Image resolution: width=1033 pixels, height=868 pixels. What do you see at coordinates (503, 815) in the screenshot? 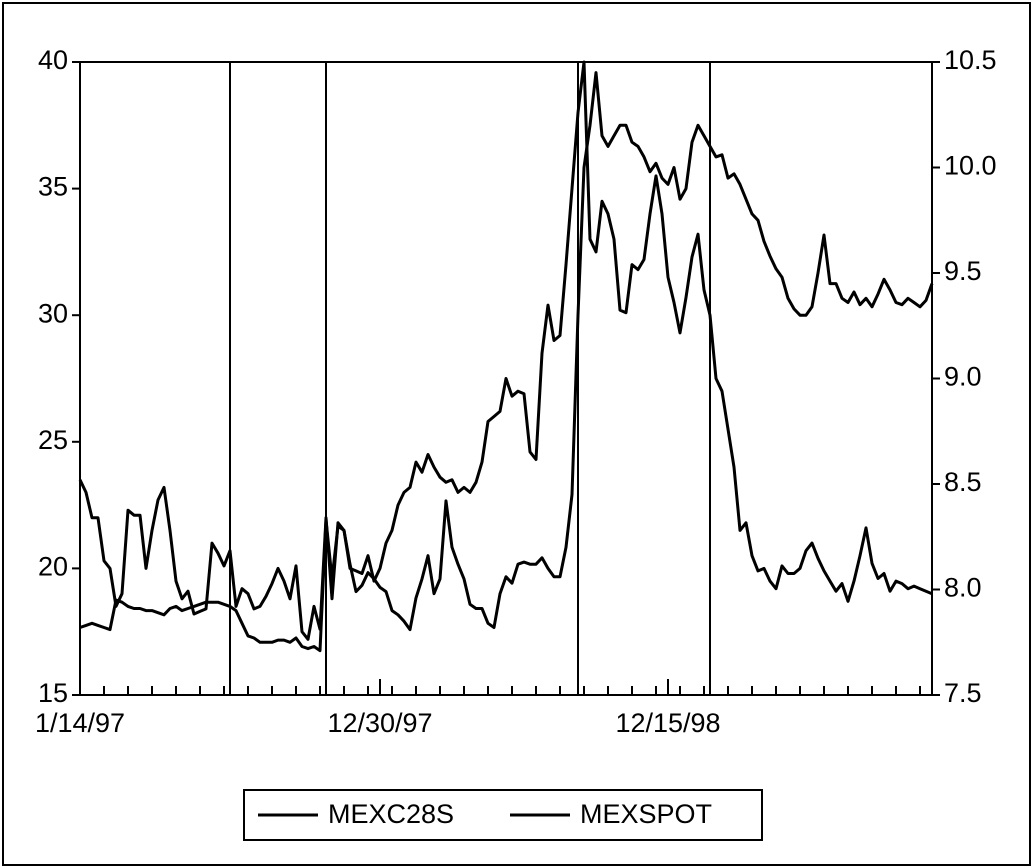
I see `legend-box` at bounding box center [503, 815].